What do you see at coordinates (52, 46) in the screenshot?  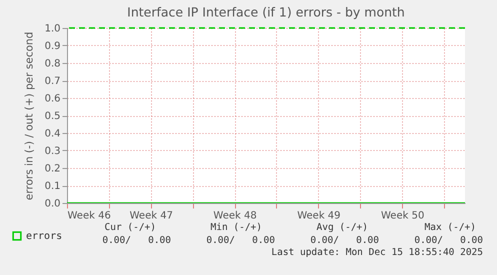 I see `y-tick-label: 0.9` at bounding box center [52, 46].